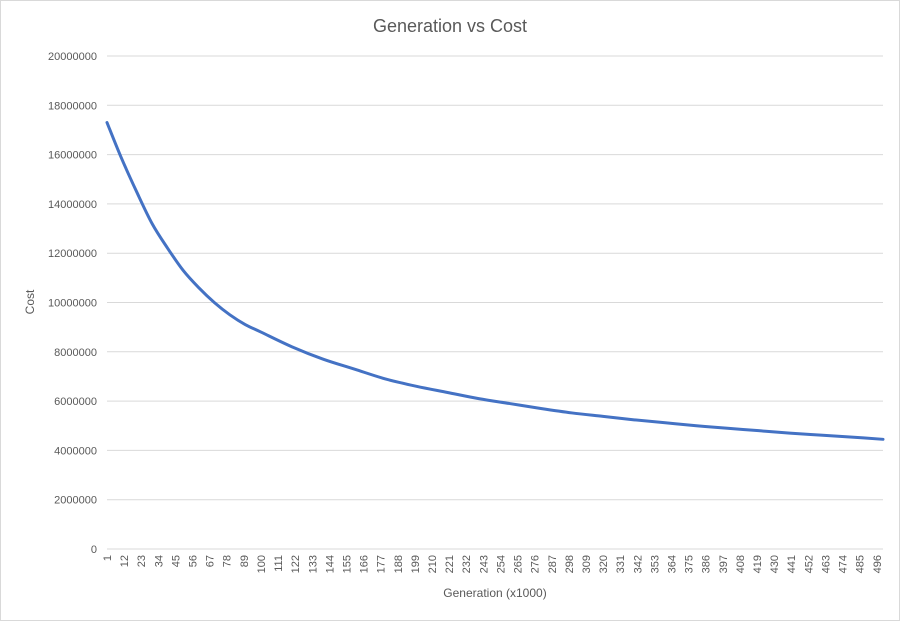 The width and height of the screenshot is (900, 621). I want to click on chart-title: Generation vs Cost, so click(450, 26).